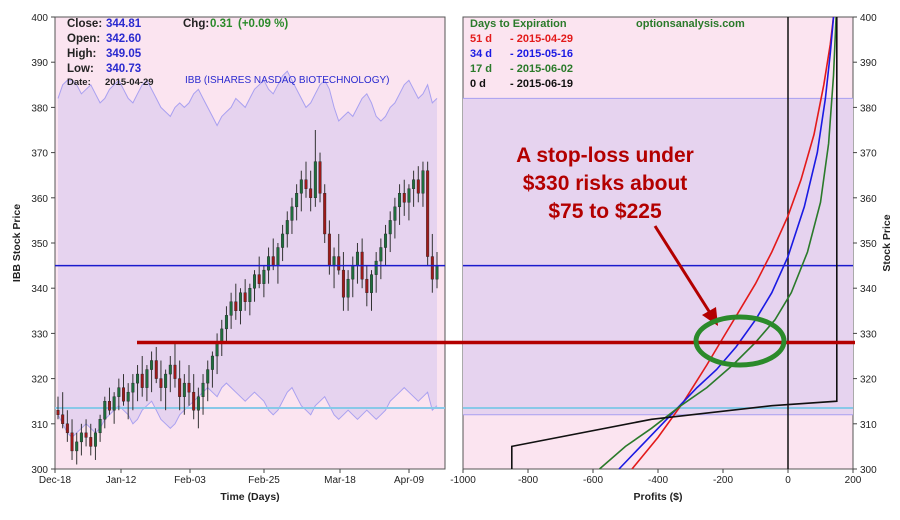 This screenshot has height=520, width=900. Describe the element at coordinates (868, 289) in the screenshot. I see `right-y-tick-label: 340` at that location.